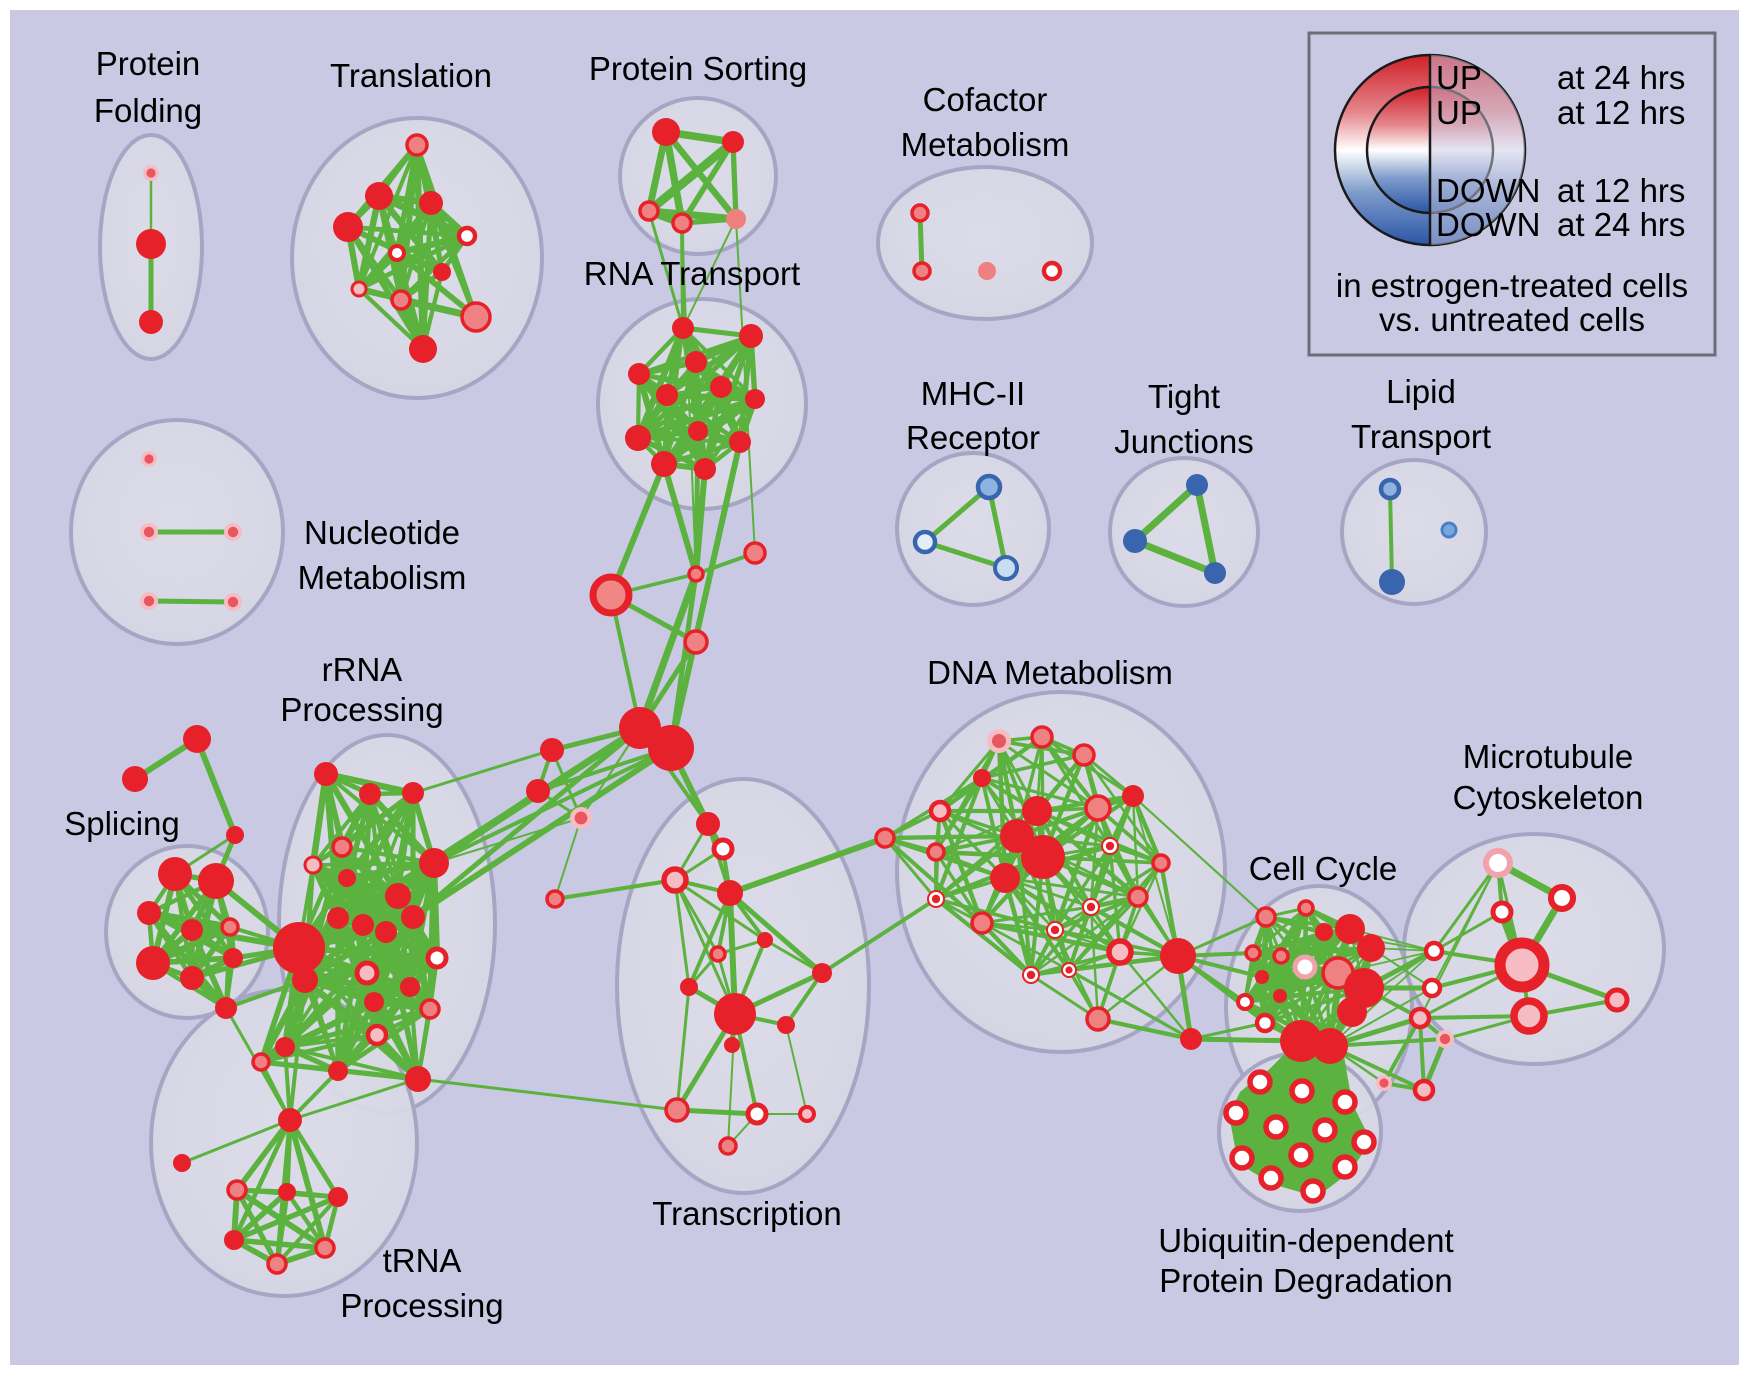 This screenshot has width=1750, height=1376. Describe the element at coordinates (973, 437) in the screenshot. I see `svg-text: Receptor` at that location.